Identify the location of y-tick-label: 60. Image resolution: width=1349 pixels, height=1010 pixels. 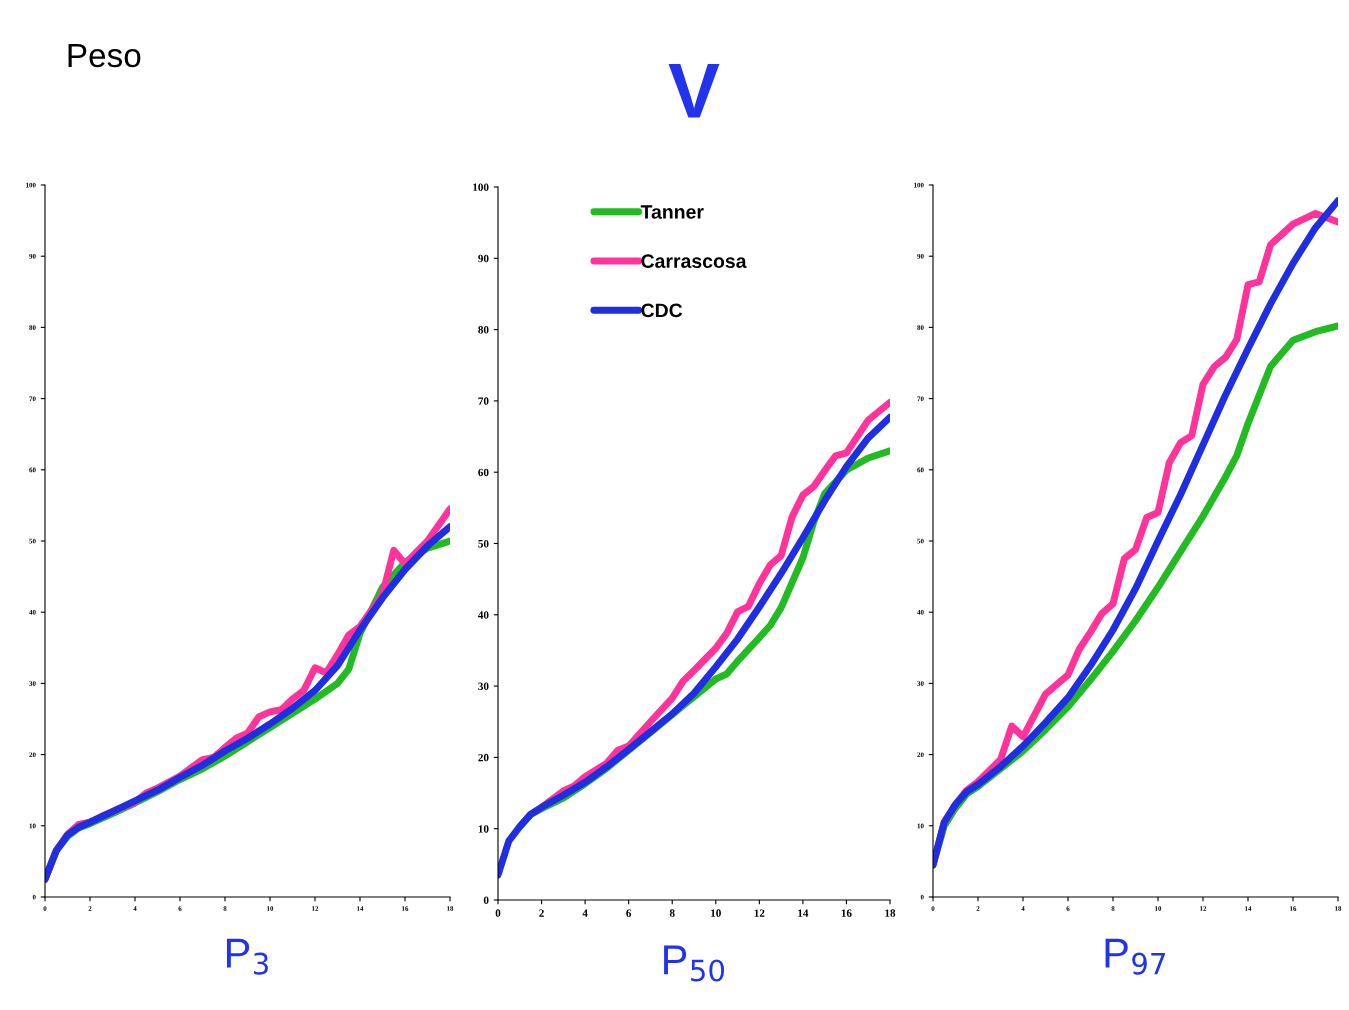
(483, 472).